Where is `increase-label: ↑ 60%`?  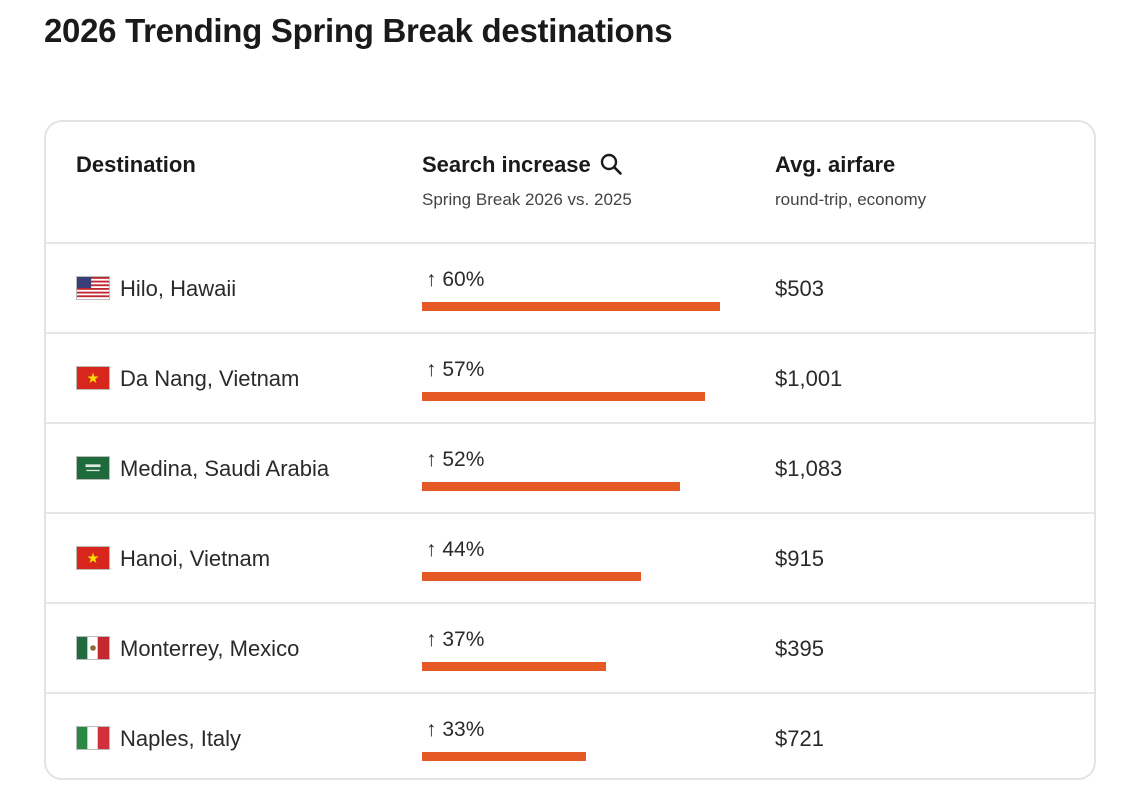
increase-label: ↑ 60% is located at coordinates (455, 279).